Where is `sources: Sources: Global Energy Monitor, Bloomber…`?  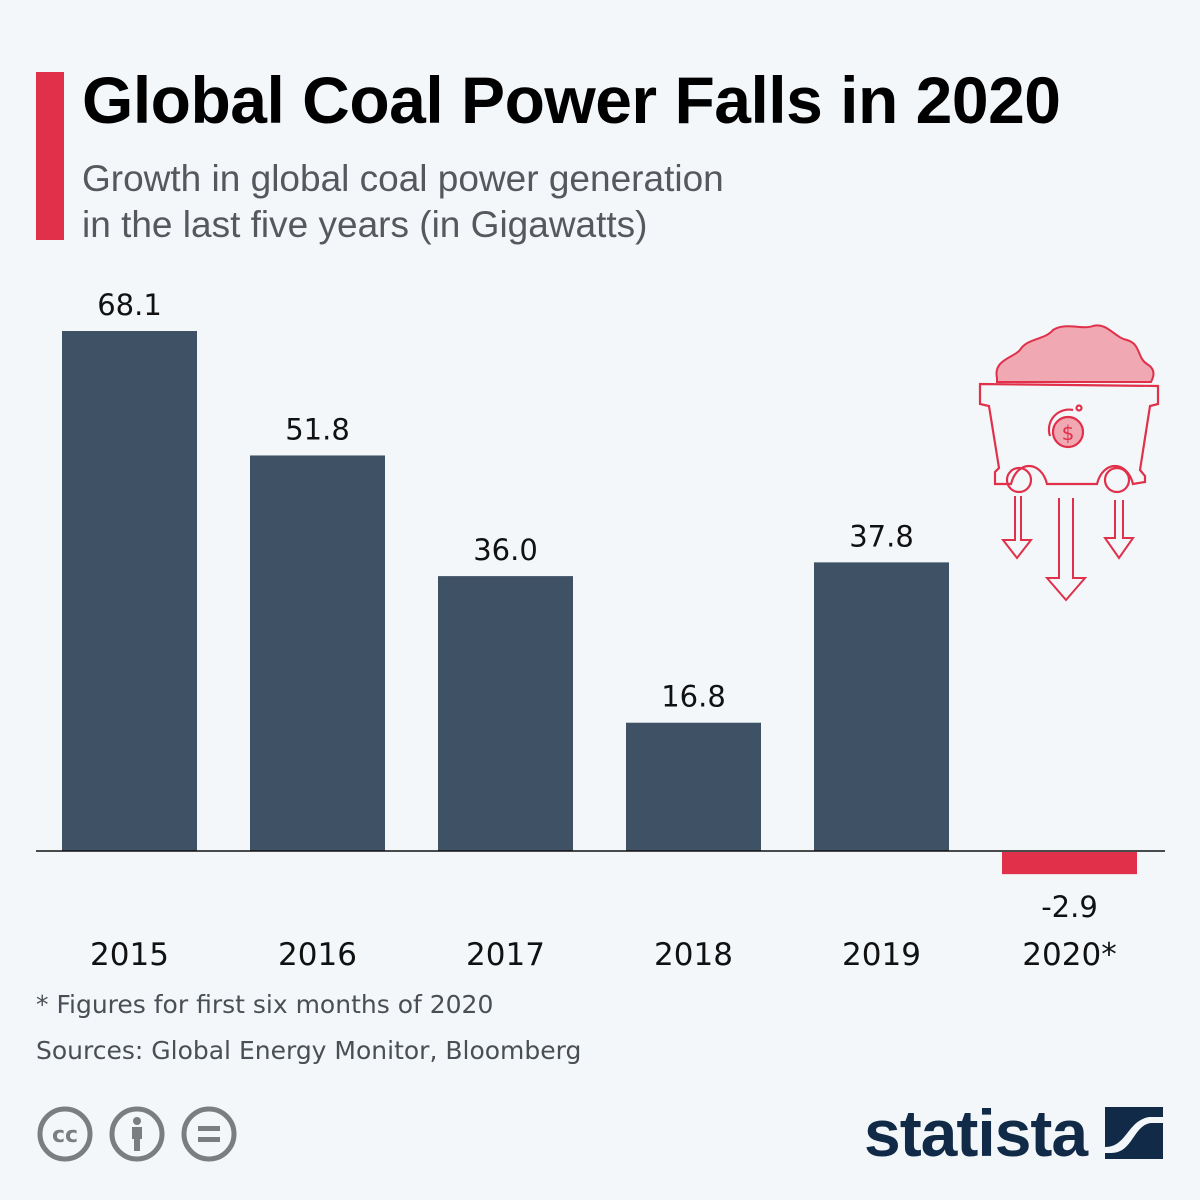
sources: Sources: Global Energy Monitor, Bloomber… is located at coordinates (309, 1050).